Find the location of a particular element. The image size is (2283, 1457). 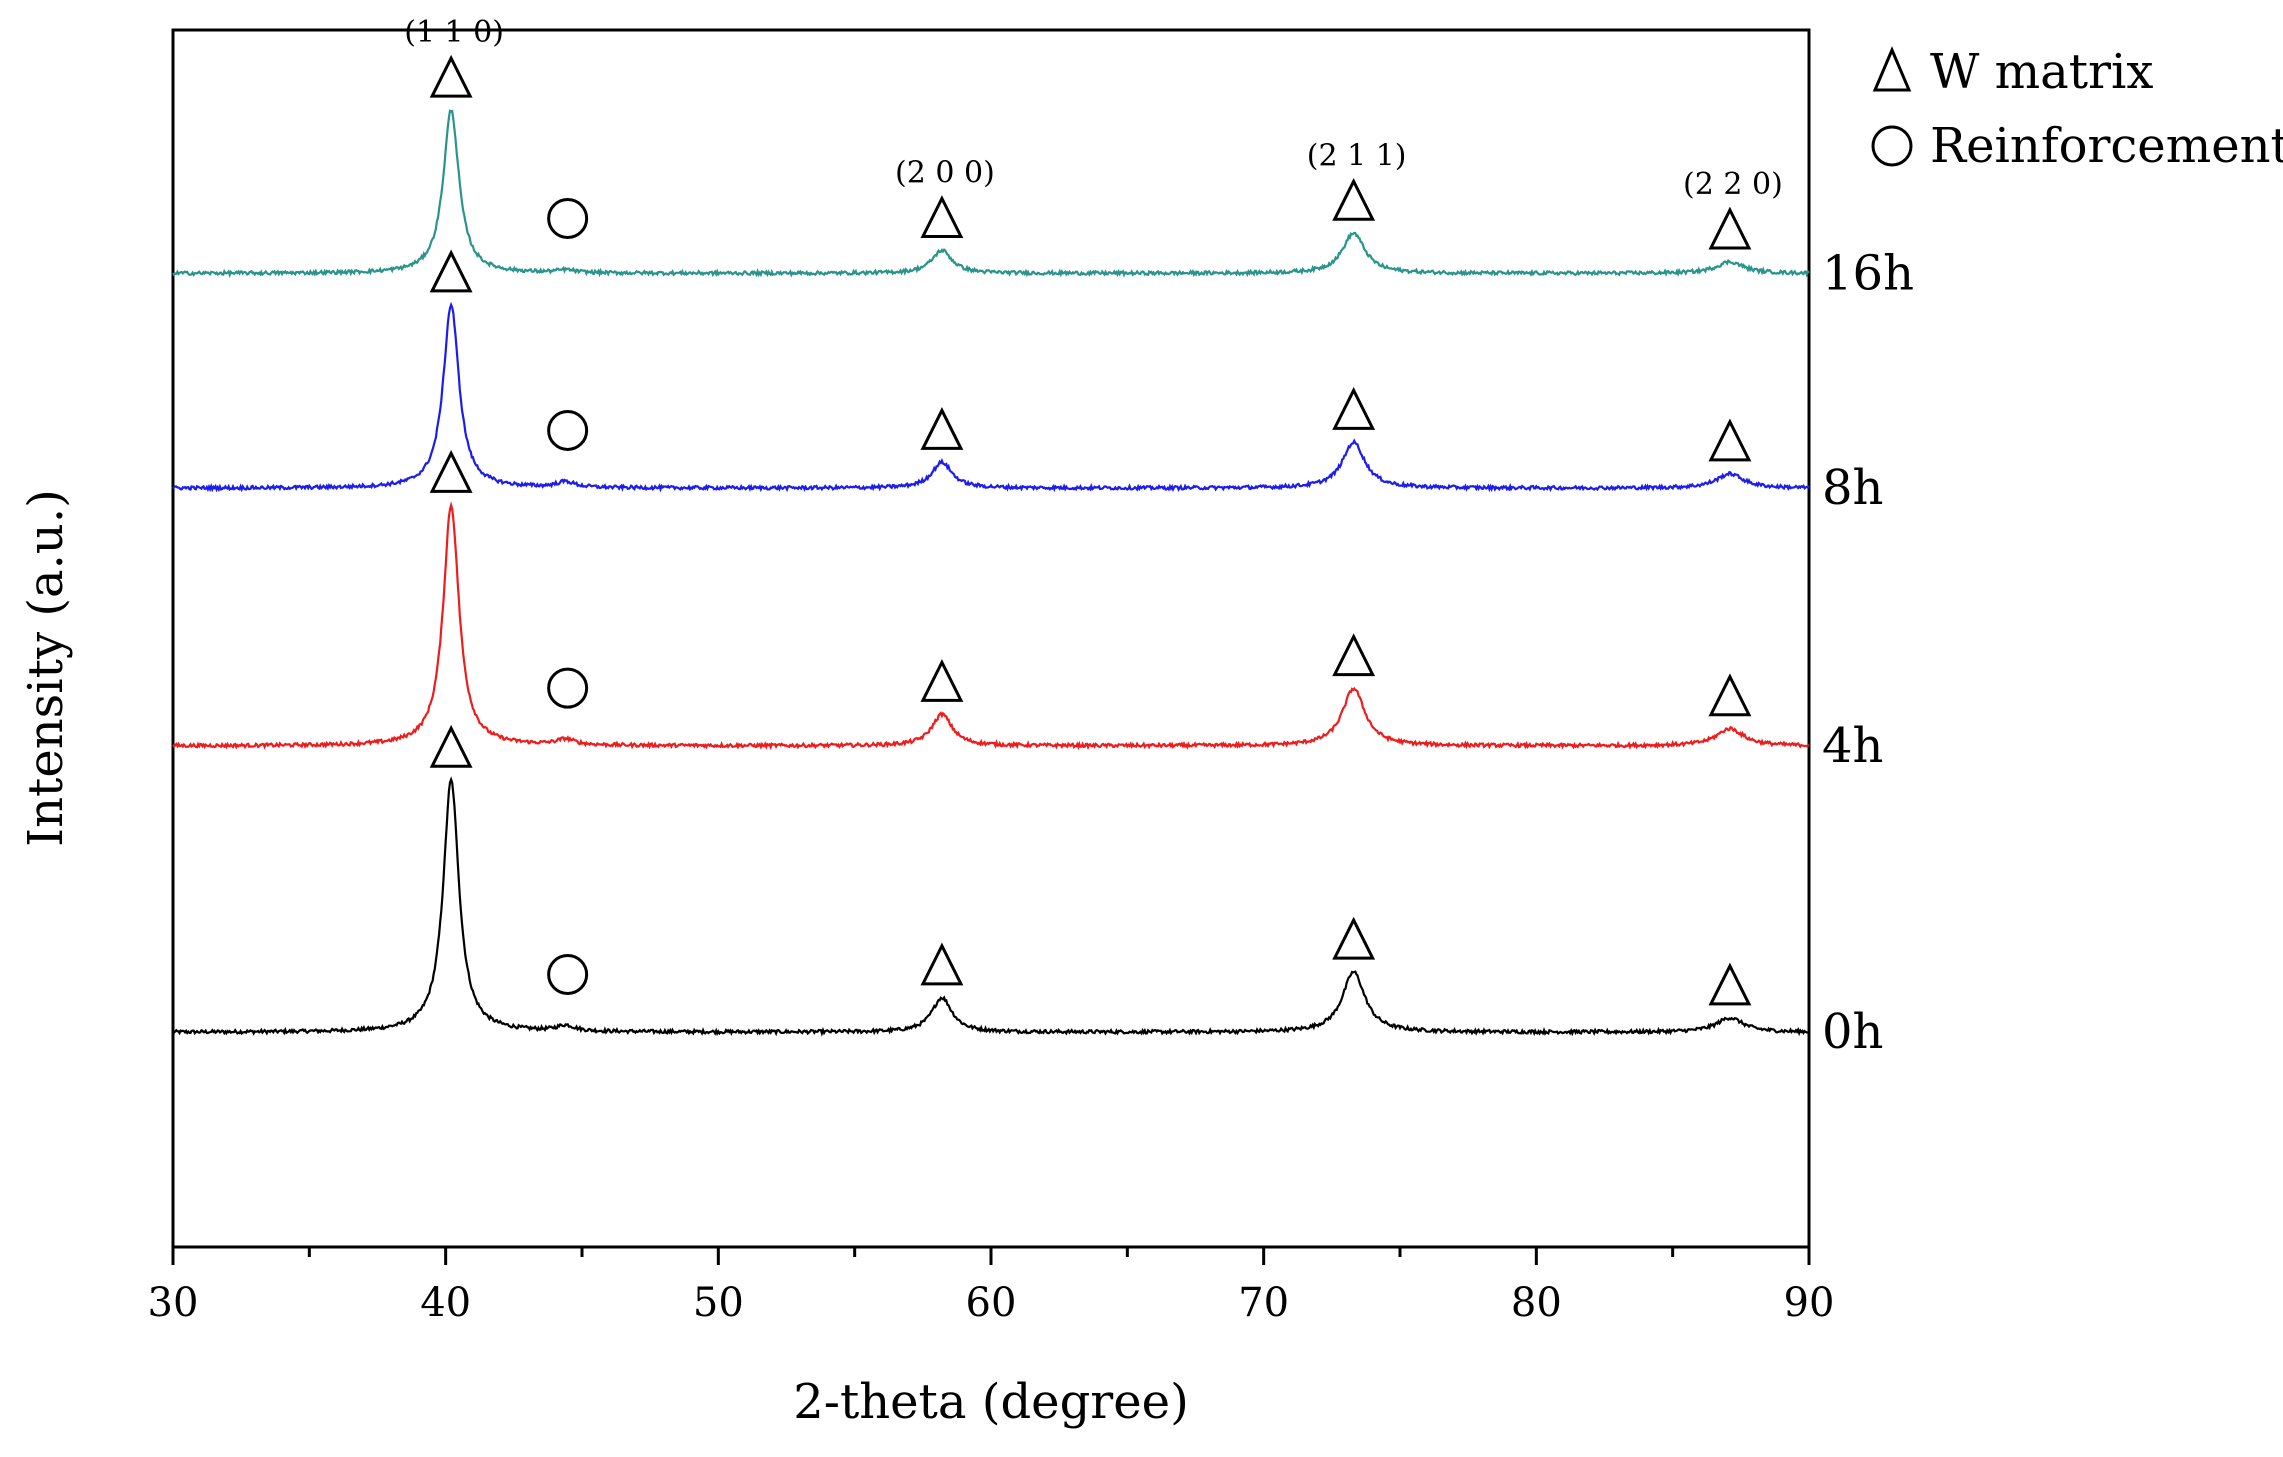

series-line-16h is located at coordinates (991, 194).